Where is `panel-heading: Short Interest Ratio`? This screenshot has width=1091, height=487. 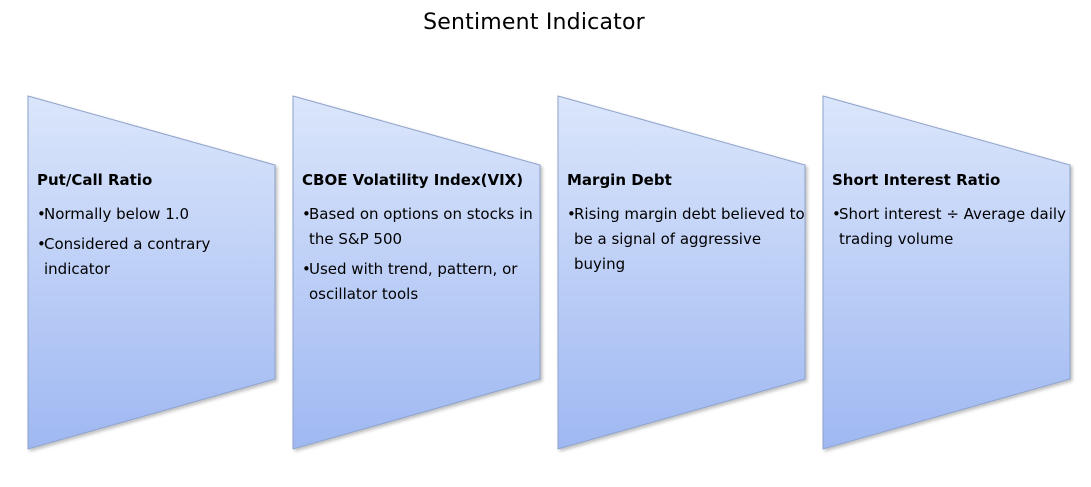
panel-heading: Short Interest Ratio is located at coordinates (916, 180).